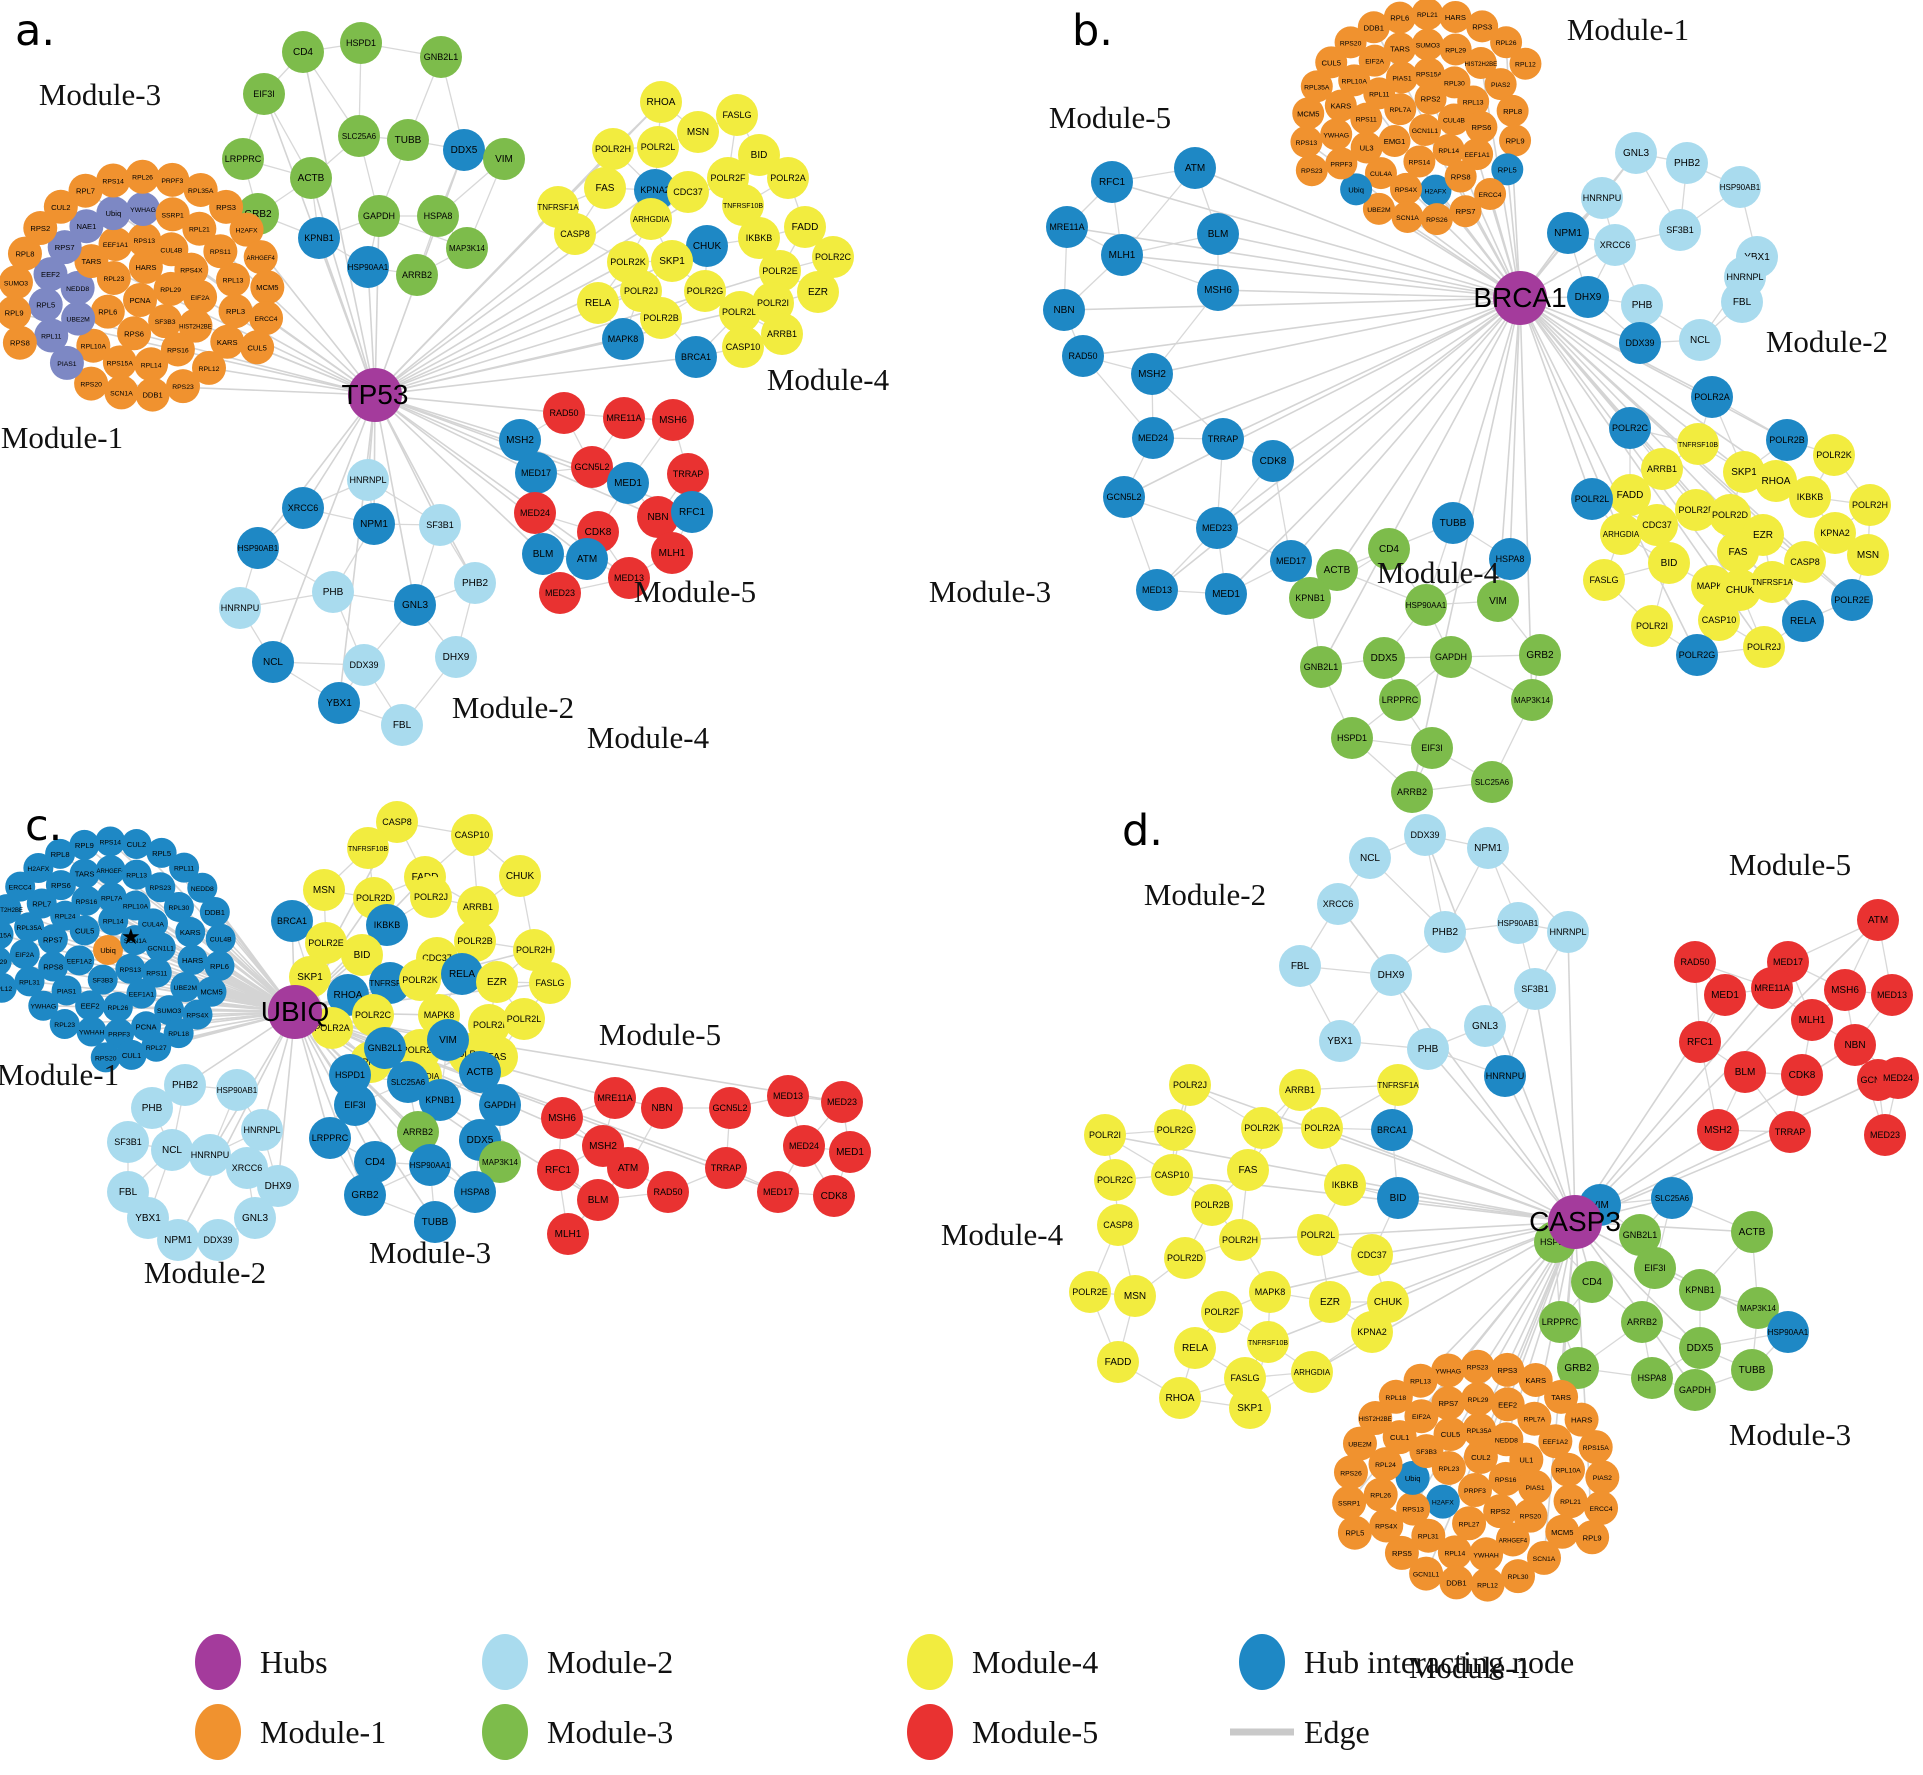 The height and width of the screenshot is (1775, 1923). What do you see at coordinates (1460, 176) in the screenshot?
I see `node-RPS8: RPS8` at bounding box center [1460, 176].